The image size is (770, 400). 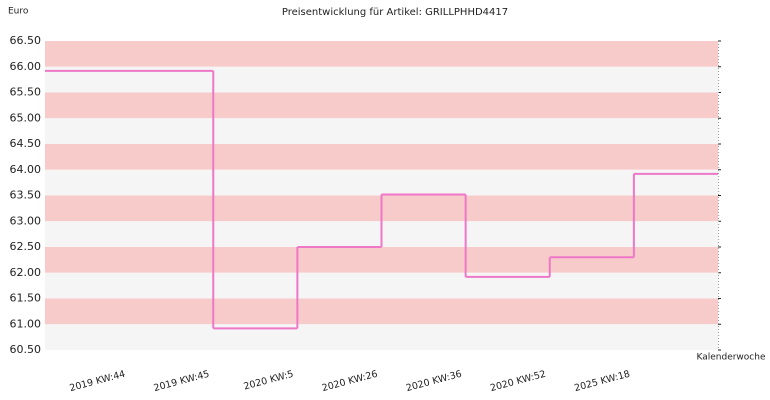 What do you see at coordinates (26, 92) in the screenshot?
I see `y-tick-label: 65.50` at bounding box center [26, 92].